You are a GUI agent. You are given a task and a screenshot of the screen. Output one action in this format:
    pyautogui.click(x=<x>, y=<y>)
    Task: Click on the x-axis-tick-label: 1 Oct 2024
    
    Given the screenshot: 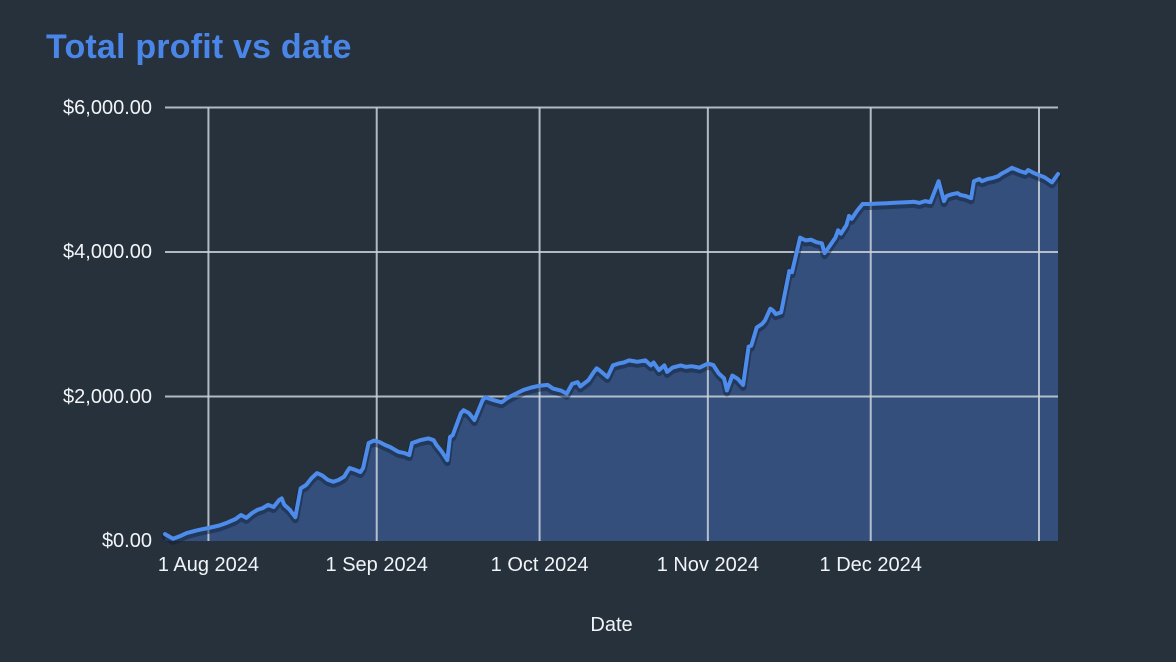 What is the action you would take?
    pyautogui.click(x=539, y=565)
    